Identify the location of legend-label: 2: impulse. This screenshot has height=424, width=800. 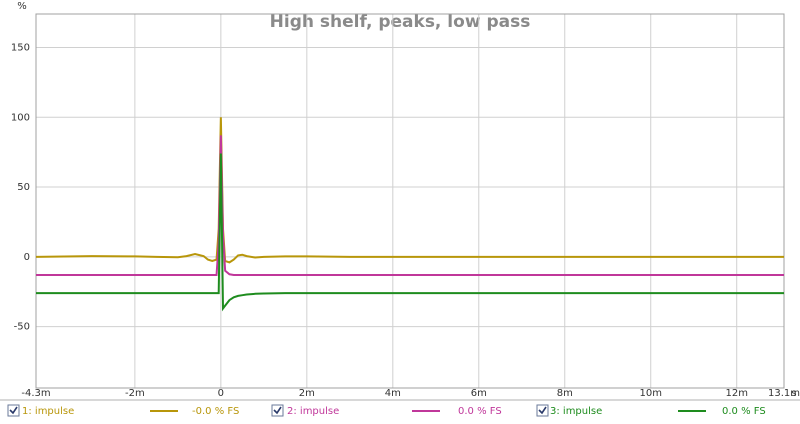
(313, 411).